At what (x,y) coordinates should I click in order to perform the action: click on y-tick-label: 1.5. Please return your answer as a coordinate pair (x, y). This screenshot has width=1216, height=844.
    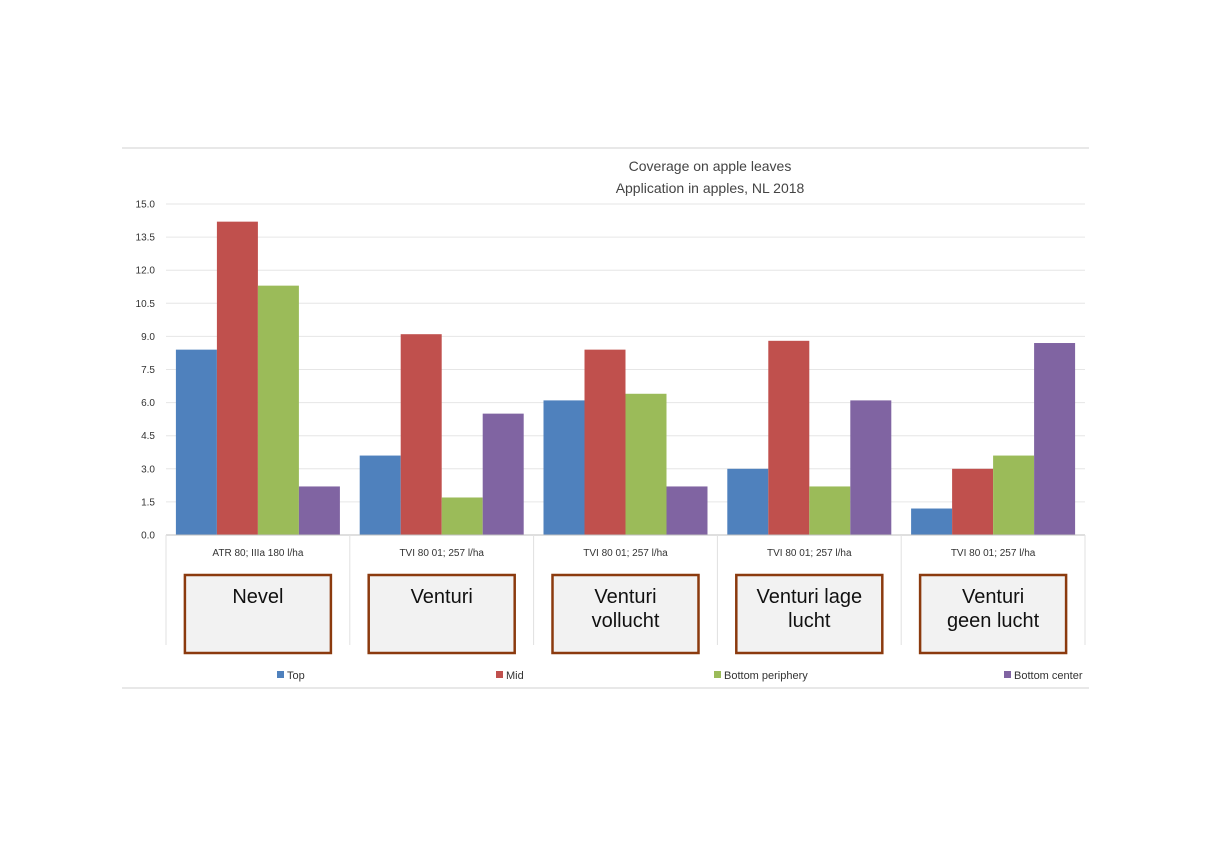
    Looking at the image, I should click on (148, 502).